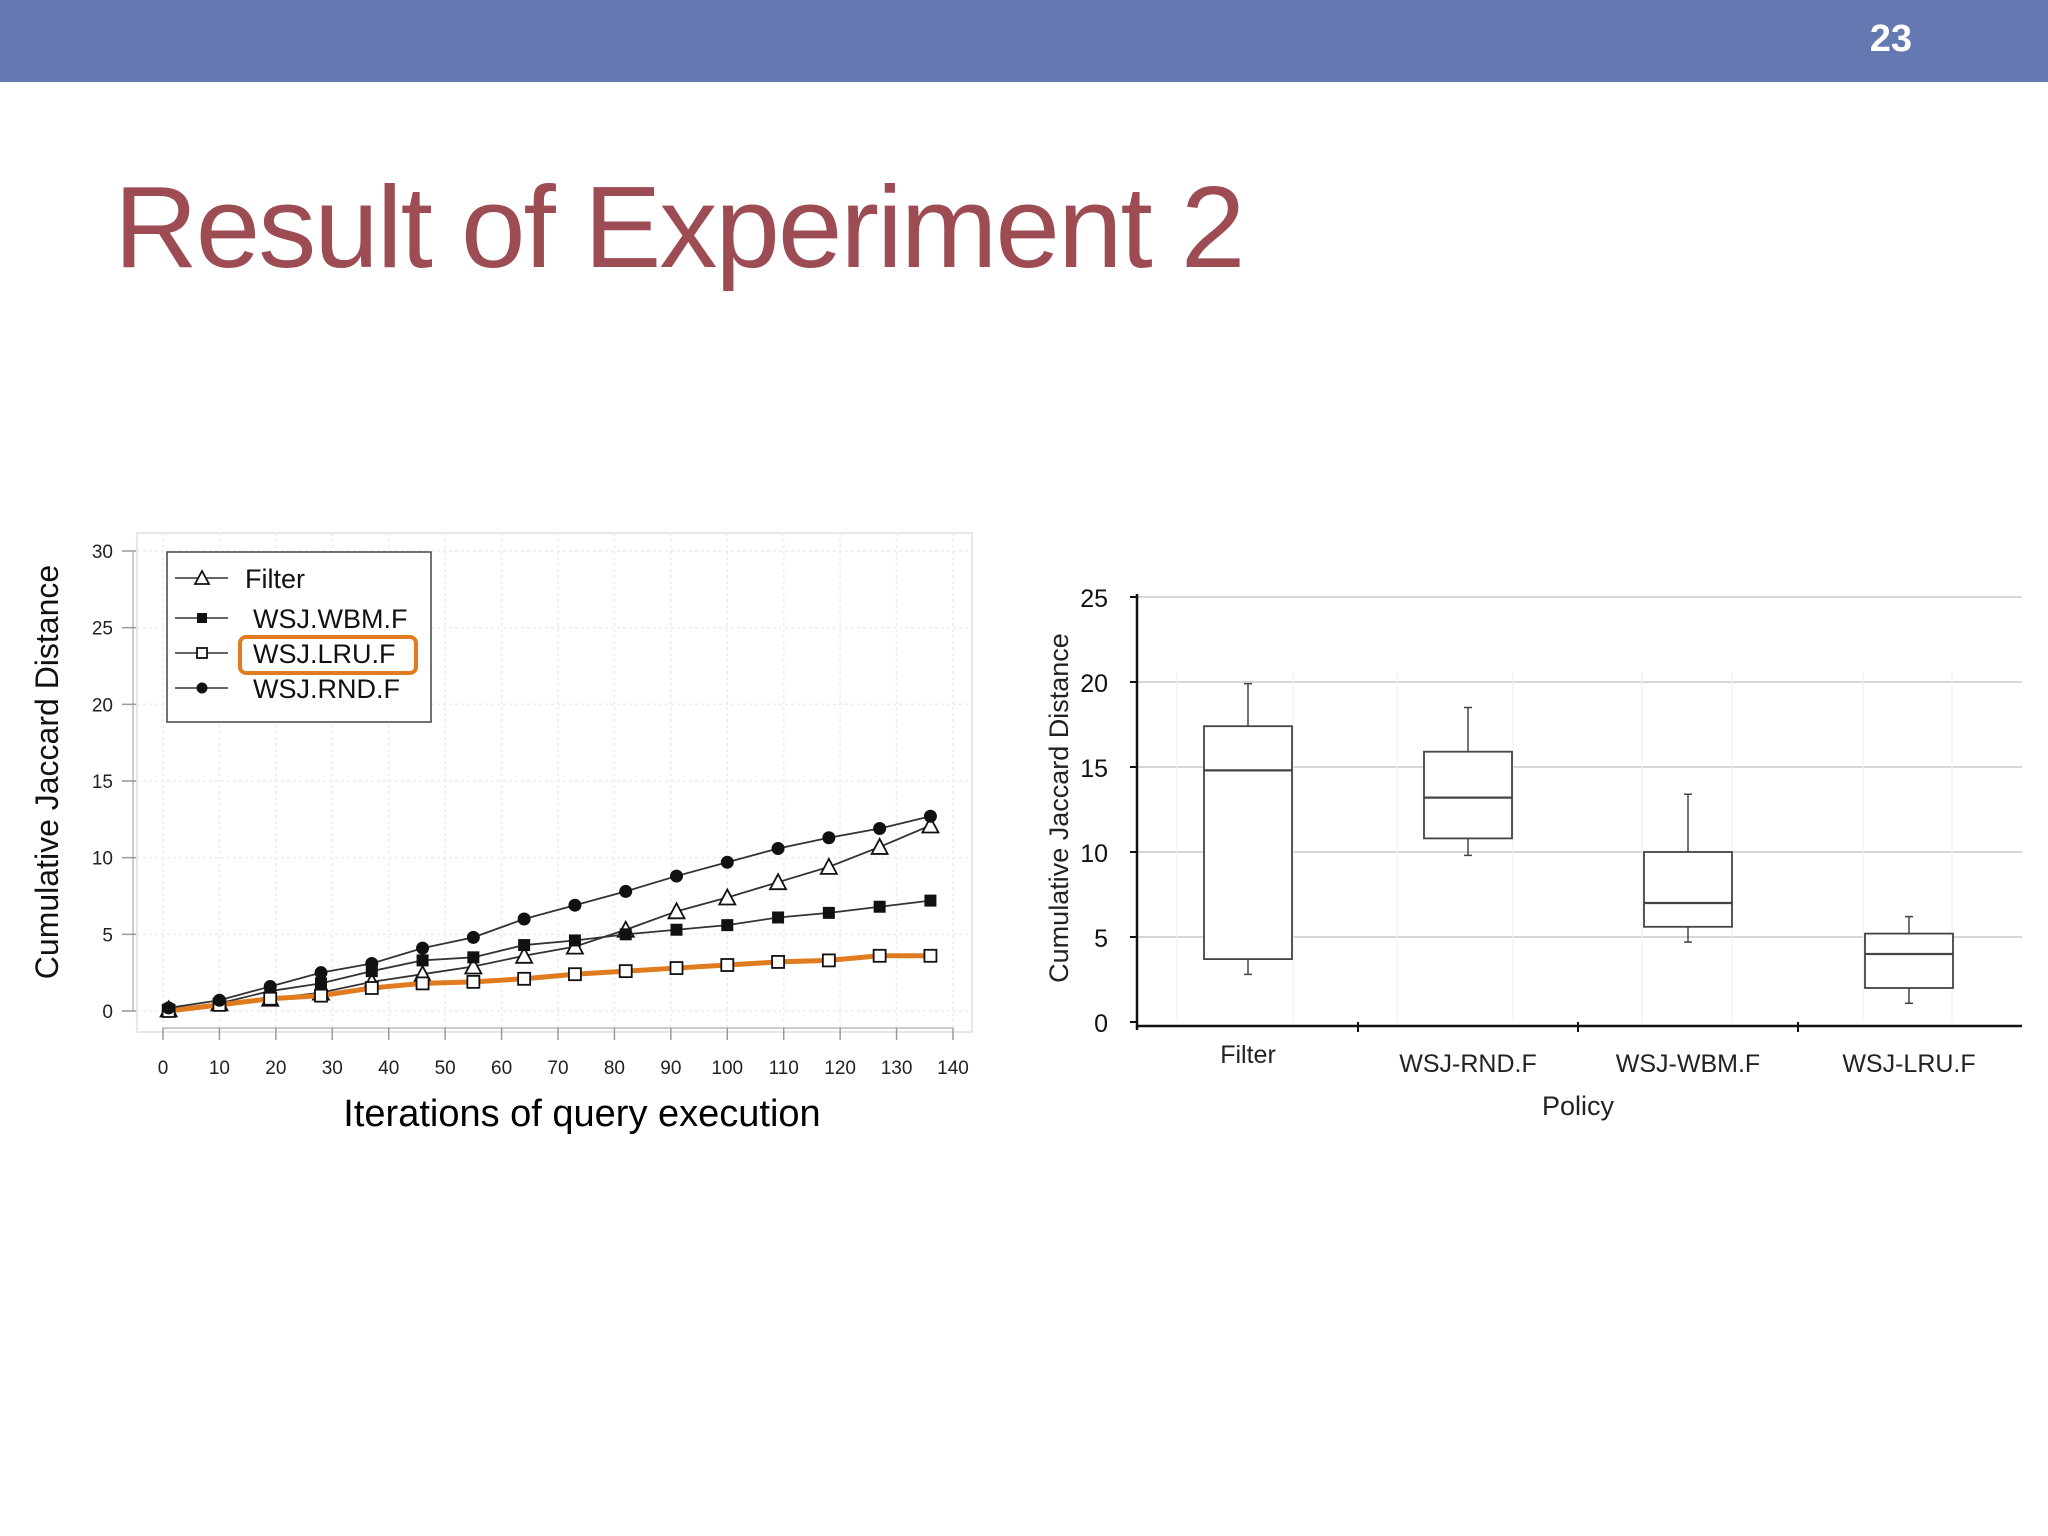  Describe the element at coordinates (1094, 684) in the screenshot. I see `box-y-tick-label: 20` at that location.